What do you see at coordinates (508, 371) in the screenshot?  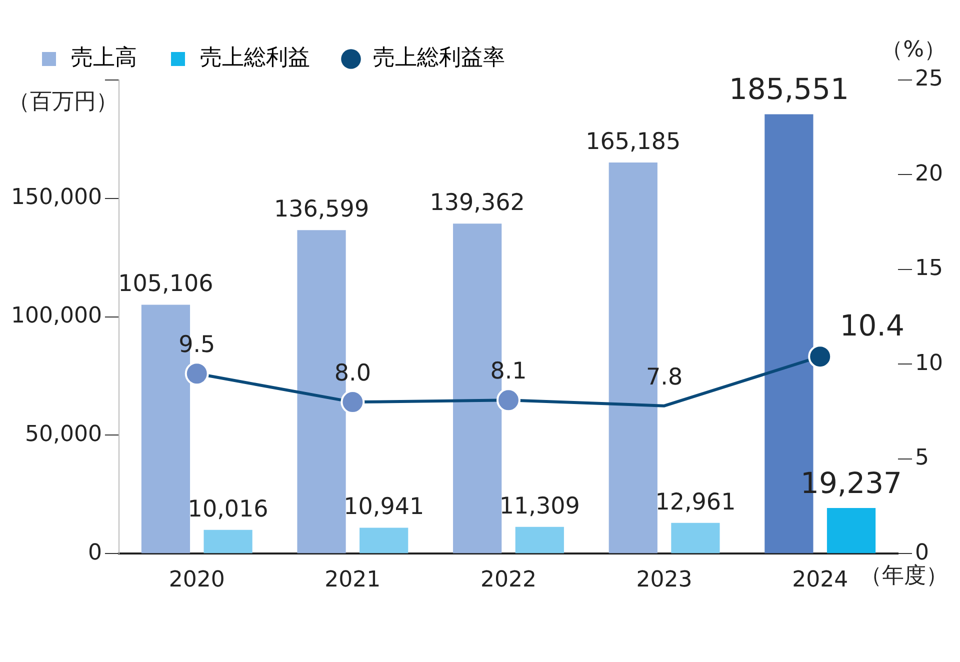 I see `data-label: 8.1` at bounding box center [508, 371].